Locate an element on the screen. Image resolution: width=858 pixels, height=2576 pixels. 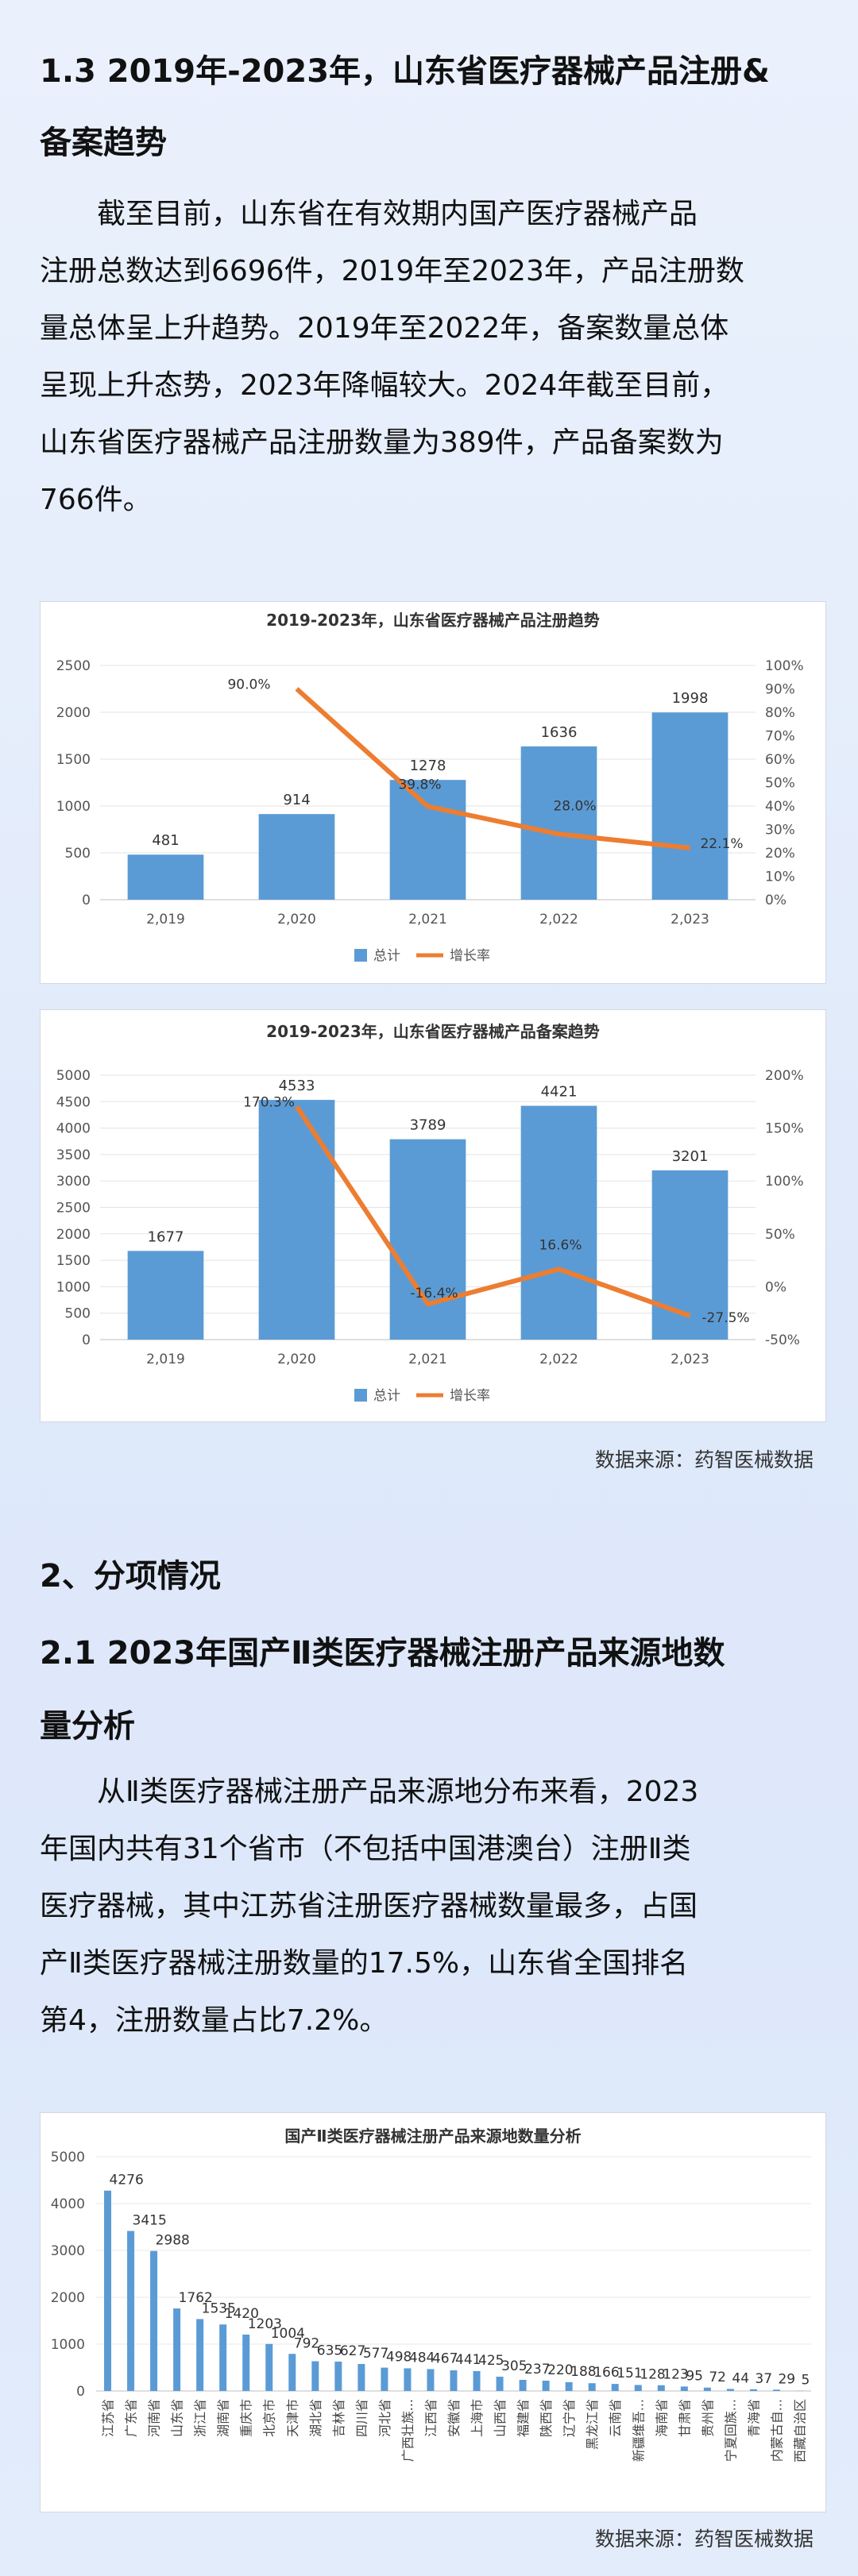
bar-value-label: 95 is located at coordinates (694, 2376).